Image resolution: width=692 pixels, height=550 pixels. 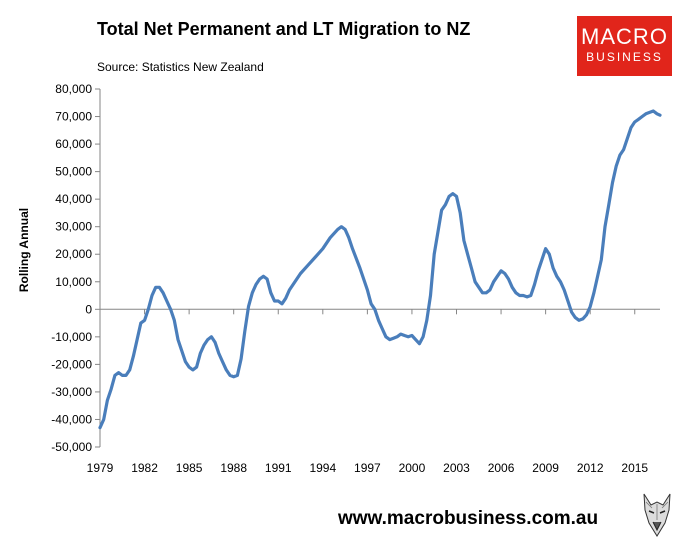 I want to click on y-tick-label: -20,000, so click(x=71, y=364).